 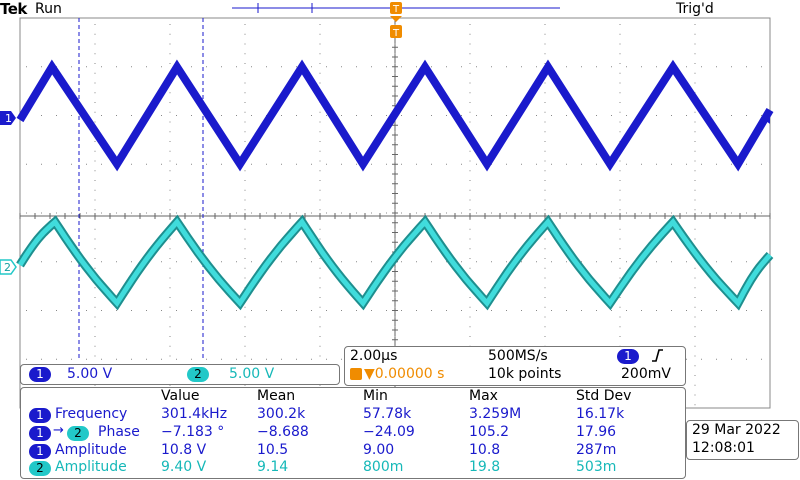 I want to click on trigger-source-badge: 1, so click(x=628, y=356).